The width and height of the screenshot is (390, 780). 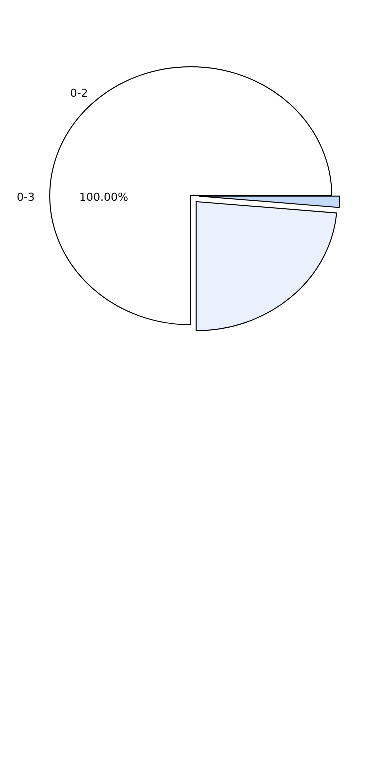 What do you see at coordinates (104, 197) in the screenshot?
I see `text: 100.00%` at bounding box center [104, 197].